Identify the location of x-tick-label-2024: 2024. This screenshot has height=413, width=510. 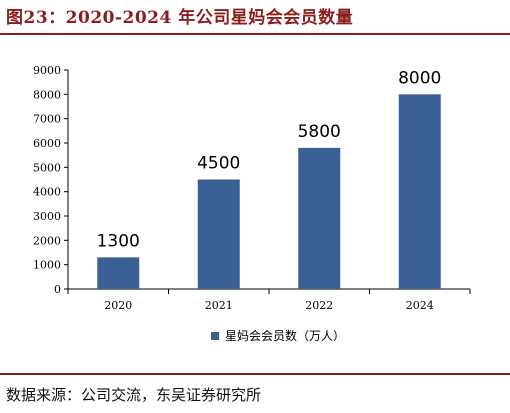
(420, 305).